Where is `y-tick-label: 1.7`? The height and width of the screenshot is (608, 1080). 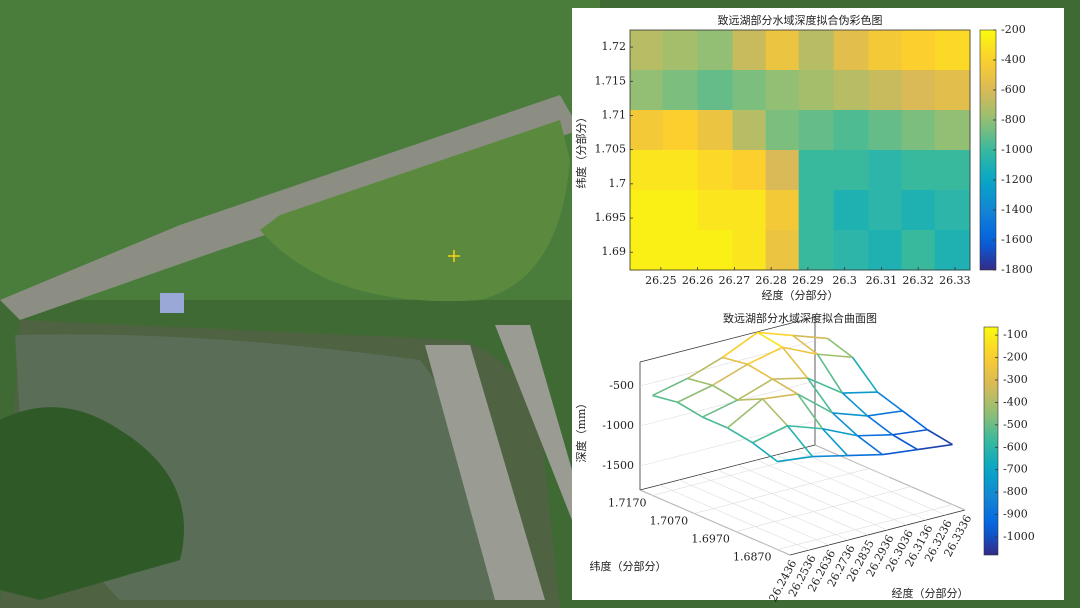
y-tick-label: 1.7 is located at coordinates (618, 183).